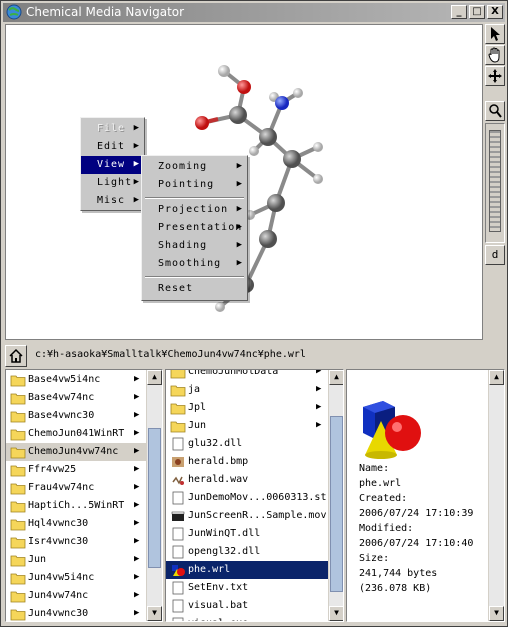  I want to click on menu-item-misc: Misc ▶, so click(112, 201).